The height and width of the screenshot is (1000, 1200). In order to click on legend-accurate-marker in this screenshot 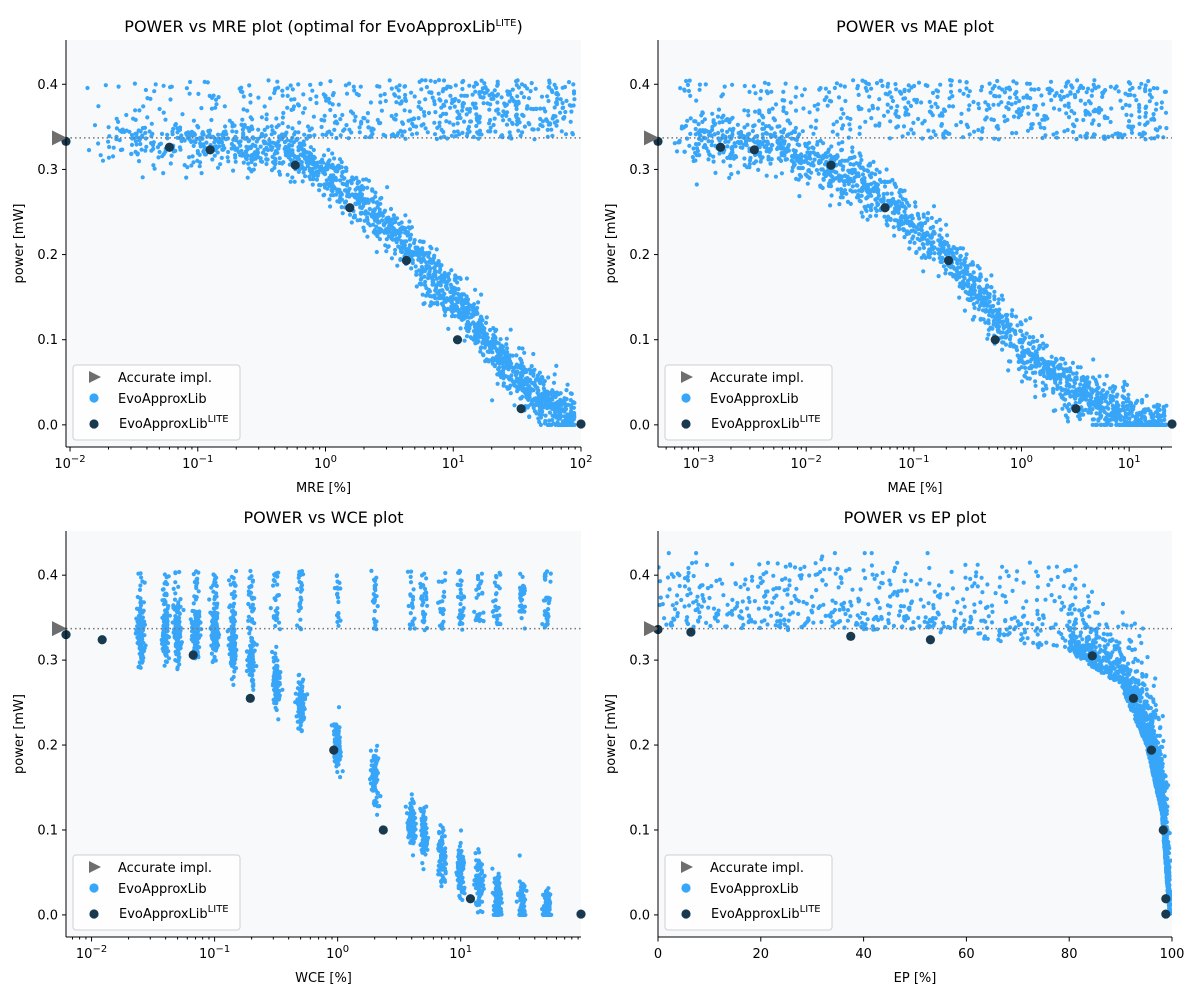, I will do `click(687, 377)`.